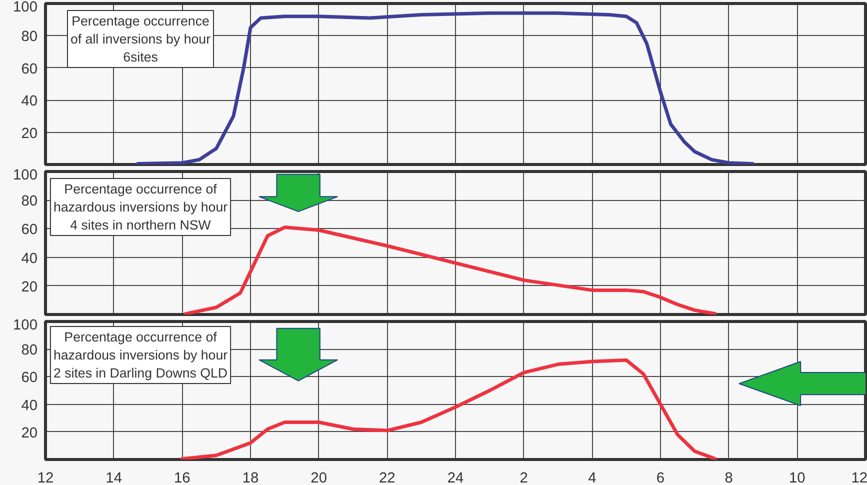 The height and width of the screenshot is (485, 867). Describe the element at coordinates (797, 477) in the screenshot. I see `x-tick-label: 10` at that location.